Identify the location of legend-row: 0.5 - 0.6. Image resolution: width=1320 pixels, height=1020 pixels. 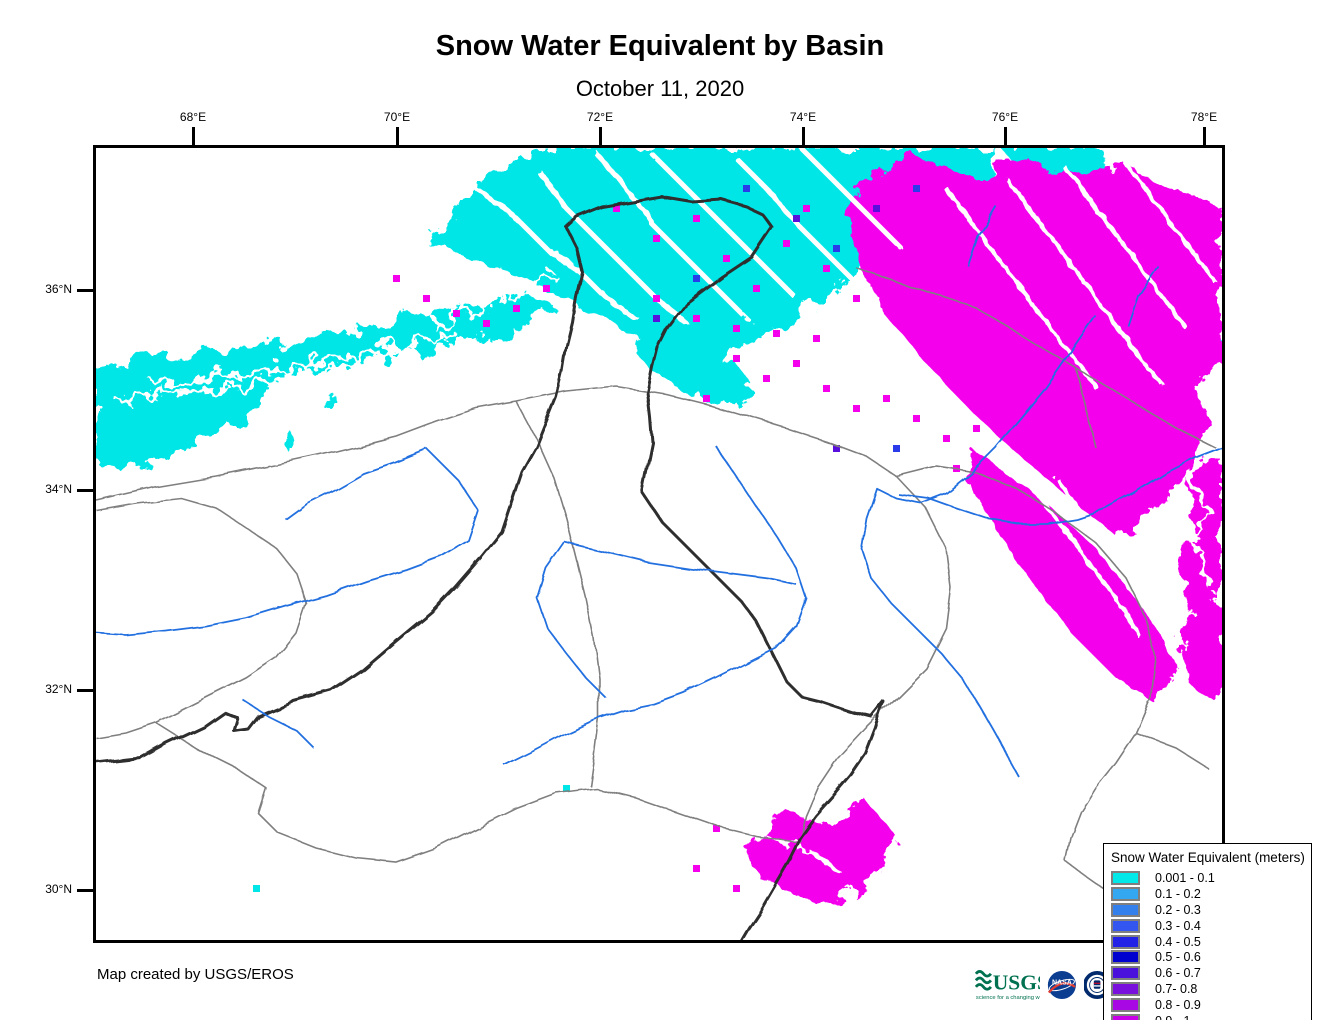
(1163, 957).